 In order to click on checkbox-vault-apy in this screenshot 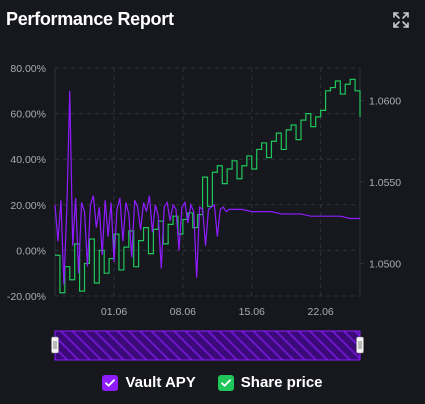, I will do `click(110, 382)`.